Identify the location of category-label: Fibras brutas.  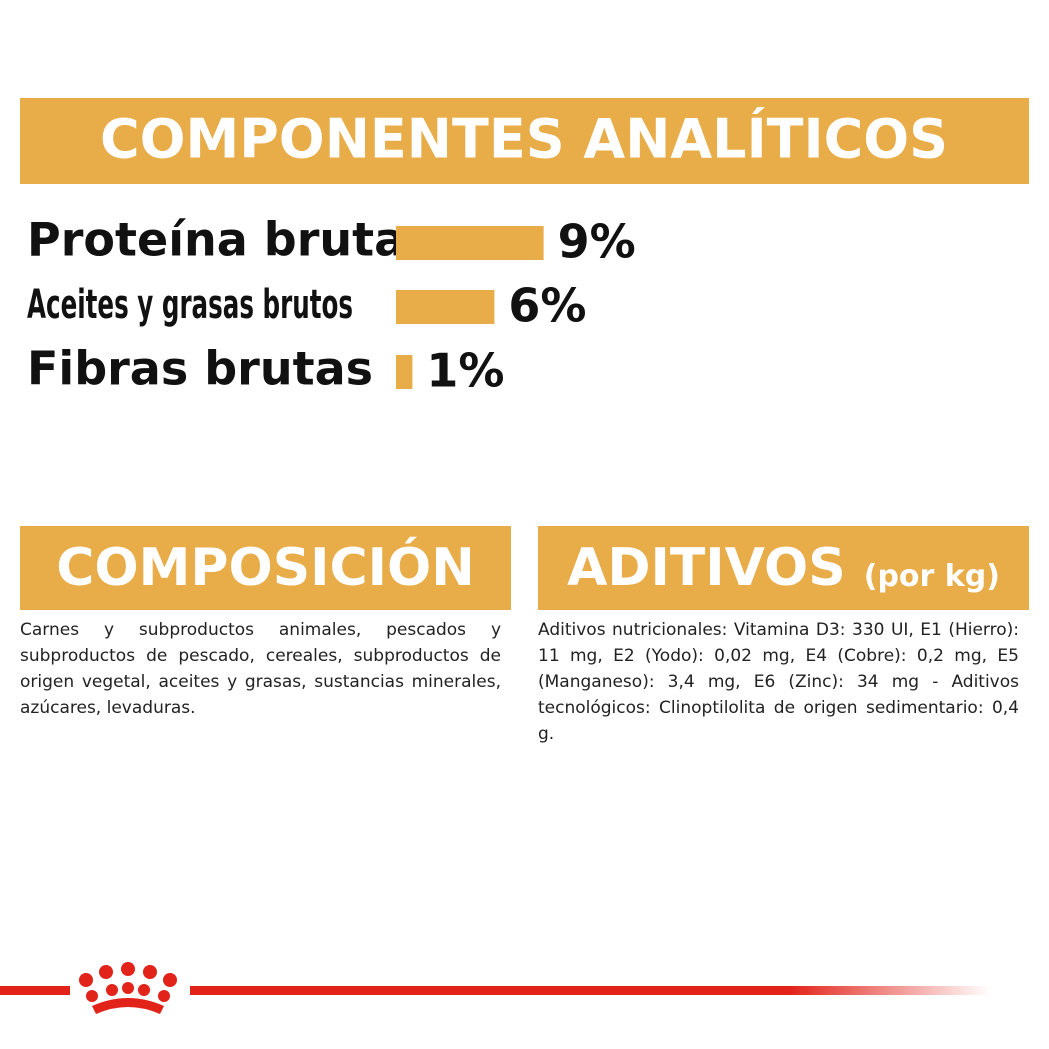
(200, 369).